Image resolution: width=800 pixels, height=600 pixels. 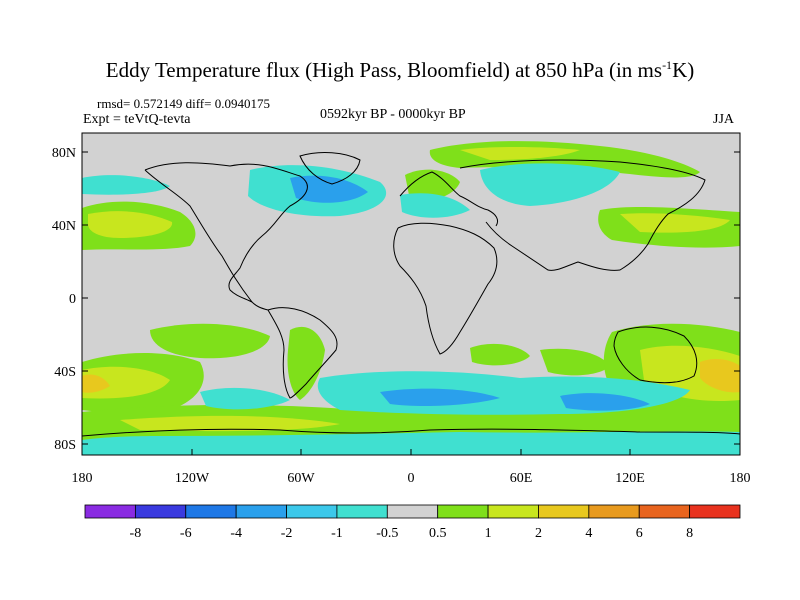 I want to click on experiment-label: Expt = teVtQ-tevta, so click(x=137, y=119).